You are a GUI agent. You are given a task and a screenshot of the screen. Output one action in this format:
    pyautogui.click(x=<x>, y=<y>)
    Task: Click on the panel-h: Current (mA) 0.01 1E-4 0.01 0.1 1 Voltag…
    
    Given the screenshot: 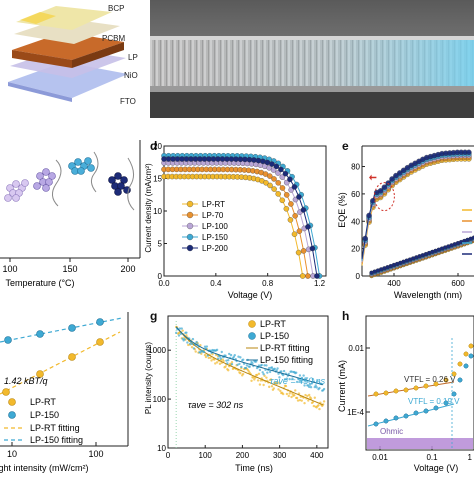 What is the action you would take?
    pyautogui.click(x=405, y=391)
    